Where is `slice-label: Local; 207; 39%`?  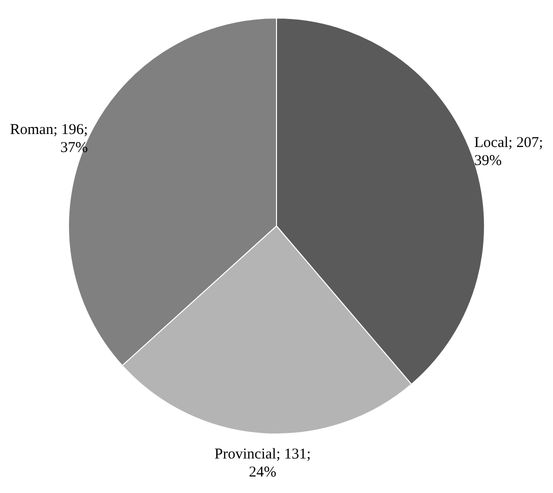
slice-label: Local; 207; 39% is located at coordinates (509, 151).